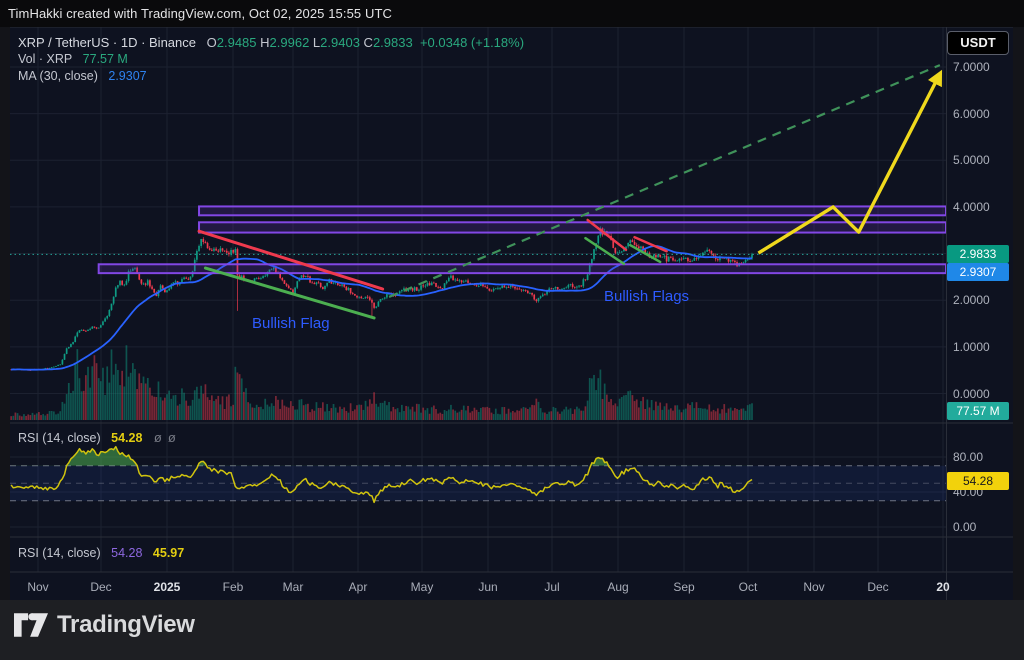 The image size is (1024, 660). What do you see at coordinates (160, 437) in the screenshot?
I see `rsi-source-icon: ø` at bounding box center [160, 437].